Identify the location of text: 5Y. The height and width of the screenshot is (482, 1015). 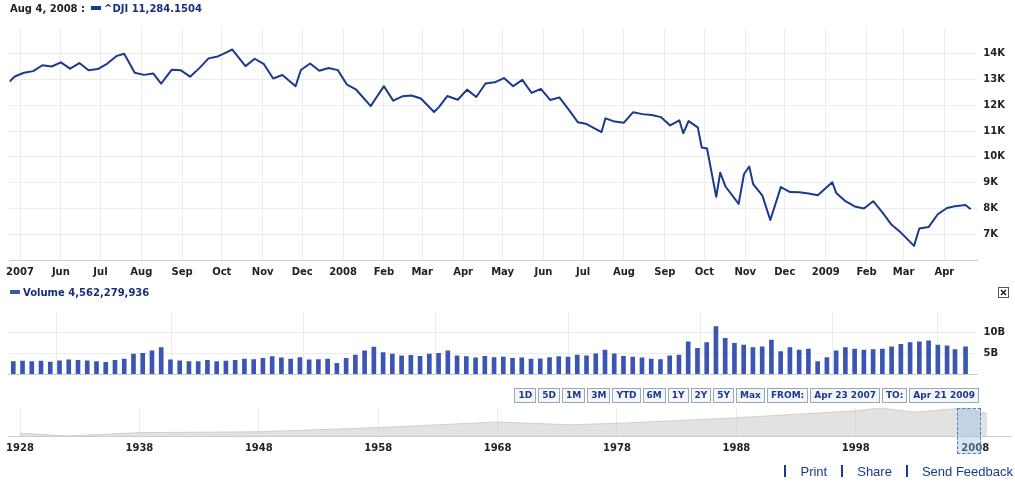
(724, 395).